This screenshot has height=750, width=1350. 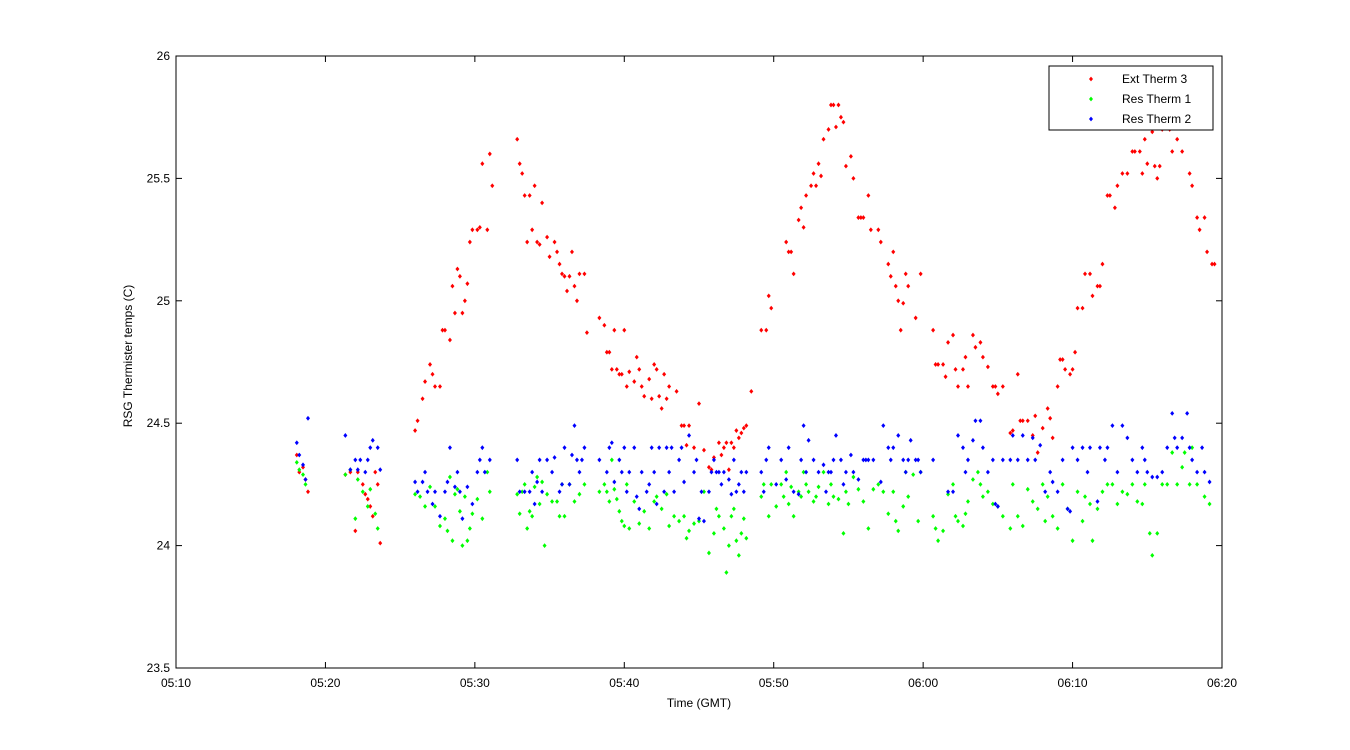 What do you see at coordinates (1073, 683) in the screenshot?
I see `x-tick-label: 06:10` at bounding box center [1073, 683].